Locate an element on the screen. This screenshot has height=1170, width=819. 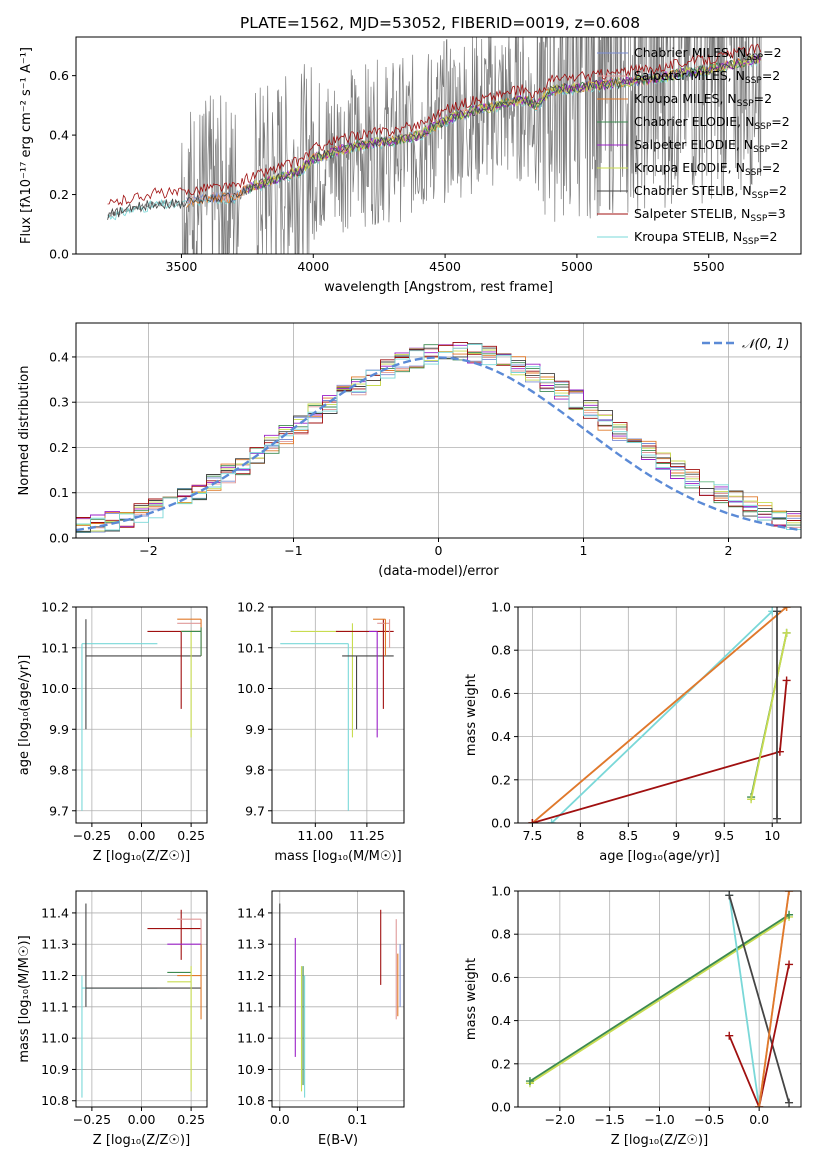
weight-marker-salpeter_stelib is located at coordinates (786, 680).